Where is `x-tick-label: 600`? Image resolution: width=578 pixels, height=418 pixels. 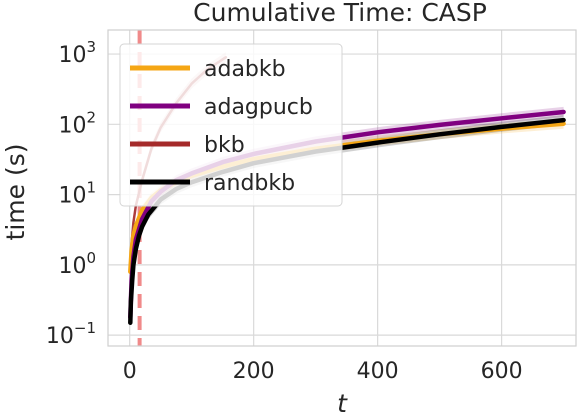
x-tick-label: 600 is located at coordinates (502, 371).